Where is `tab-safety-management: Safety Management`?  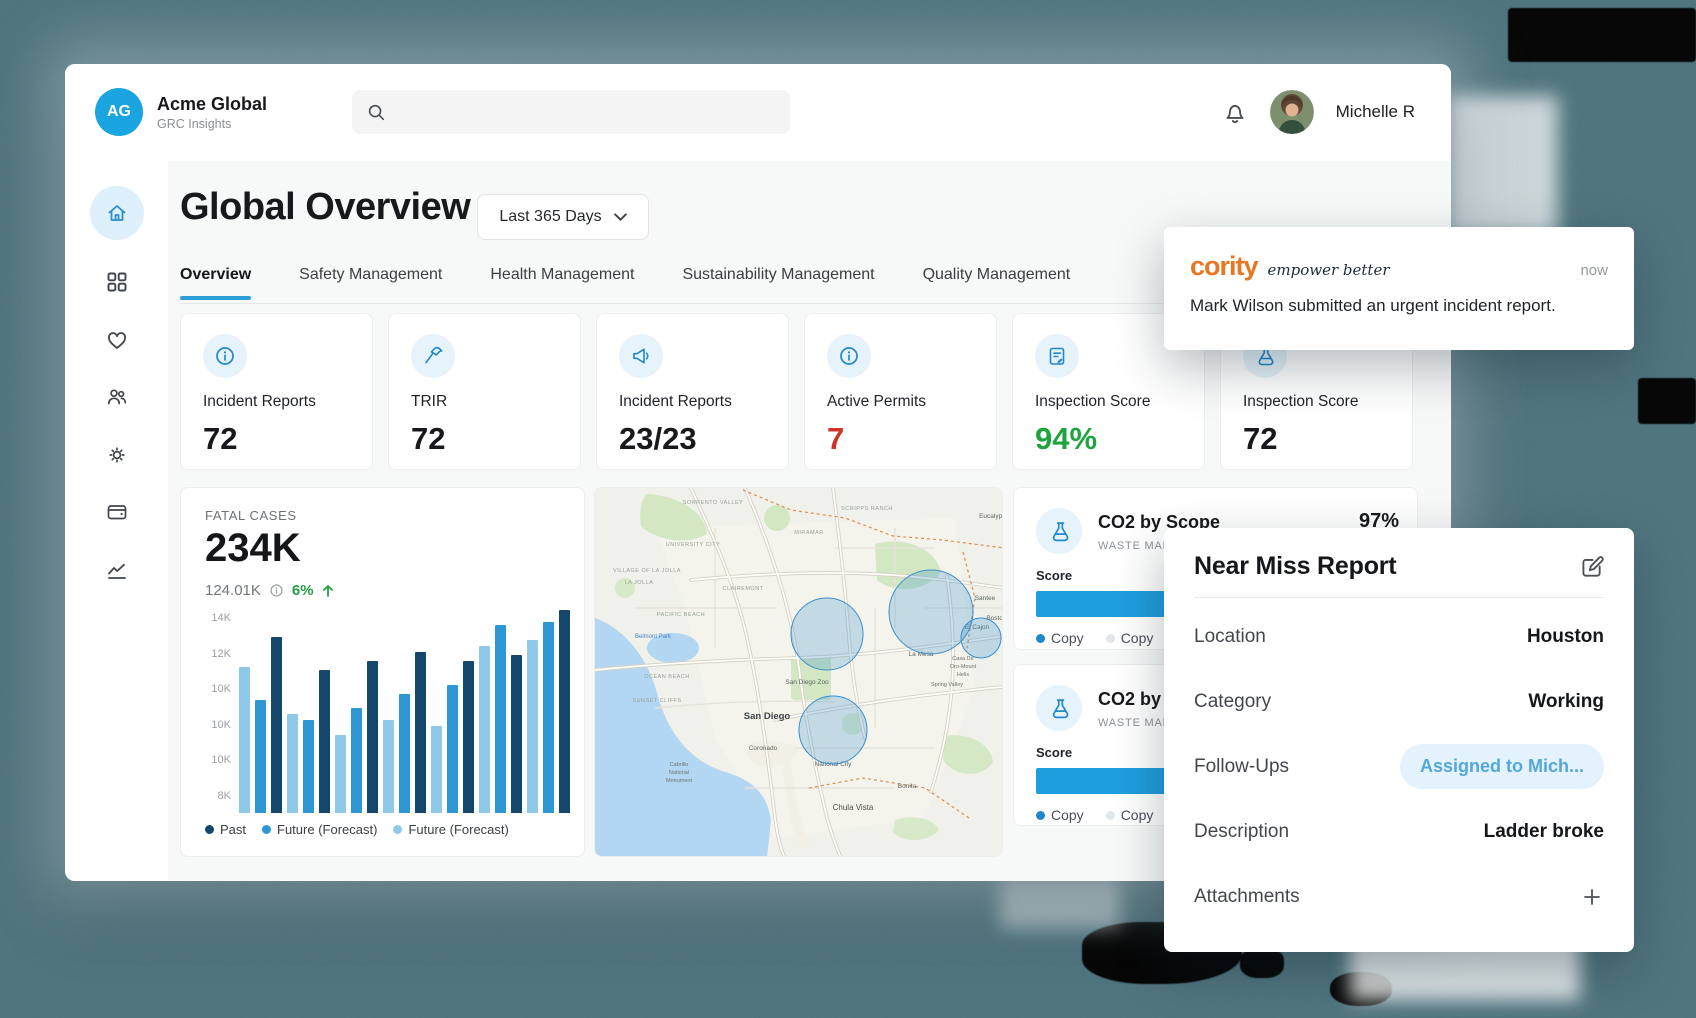 tab-safety-management: Safety Management is located at coordinates (371, 274).